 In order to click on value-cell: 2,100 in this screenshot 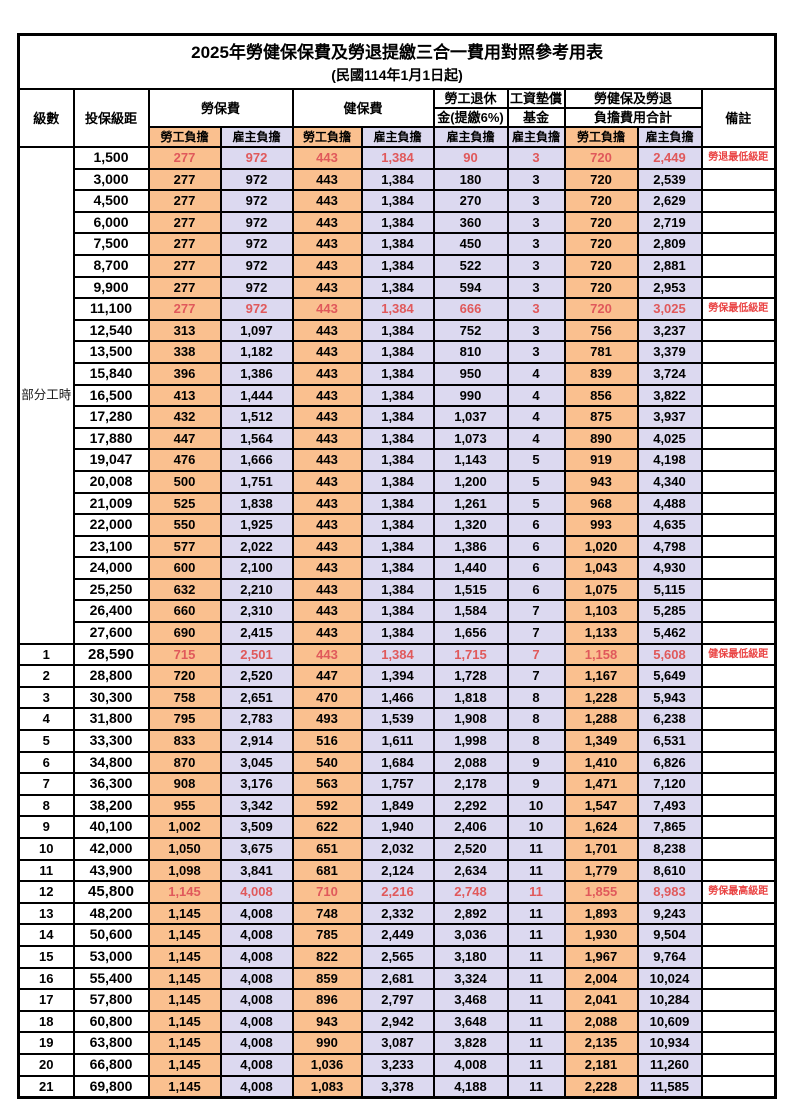, I will do `click(256, 568)`.